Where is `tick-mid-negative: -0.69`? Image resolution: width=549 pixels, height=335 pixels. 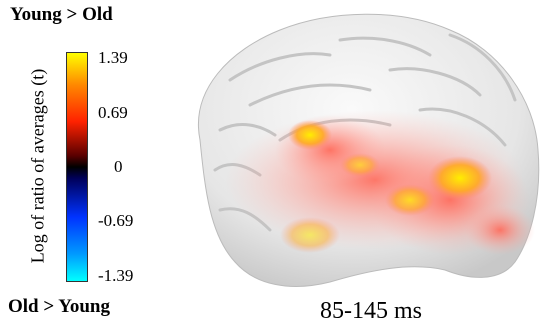 tick-mid-negative: -0.69 is located at coordinates (116, 220).